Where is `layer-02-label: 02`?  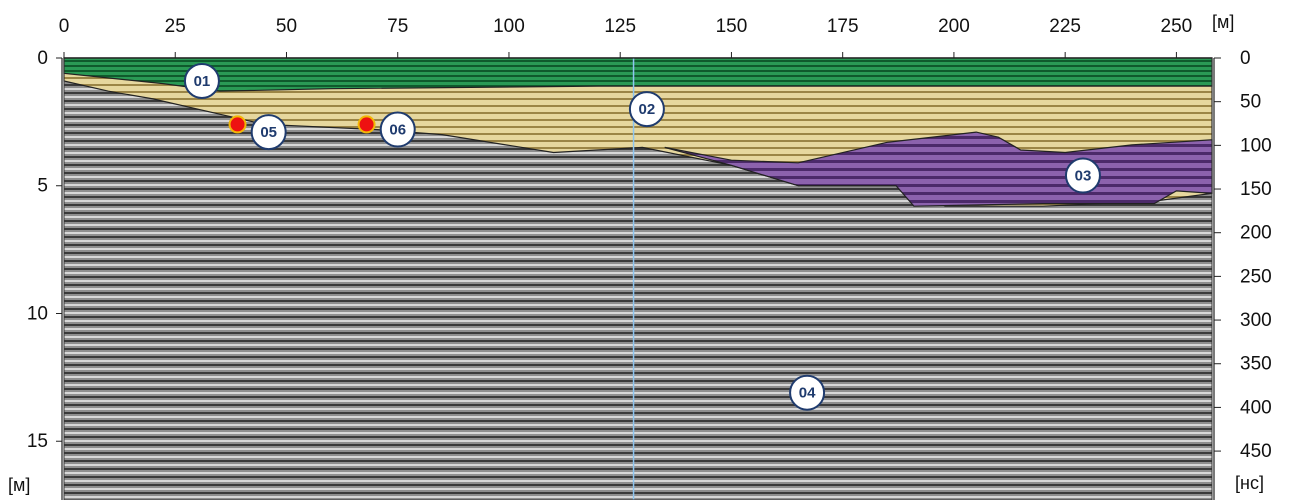 layer-02-label: 02 is located at coordinates (646, 109).